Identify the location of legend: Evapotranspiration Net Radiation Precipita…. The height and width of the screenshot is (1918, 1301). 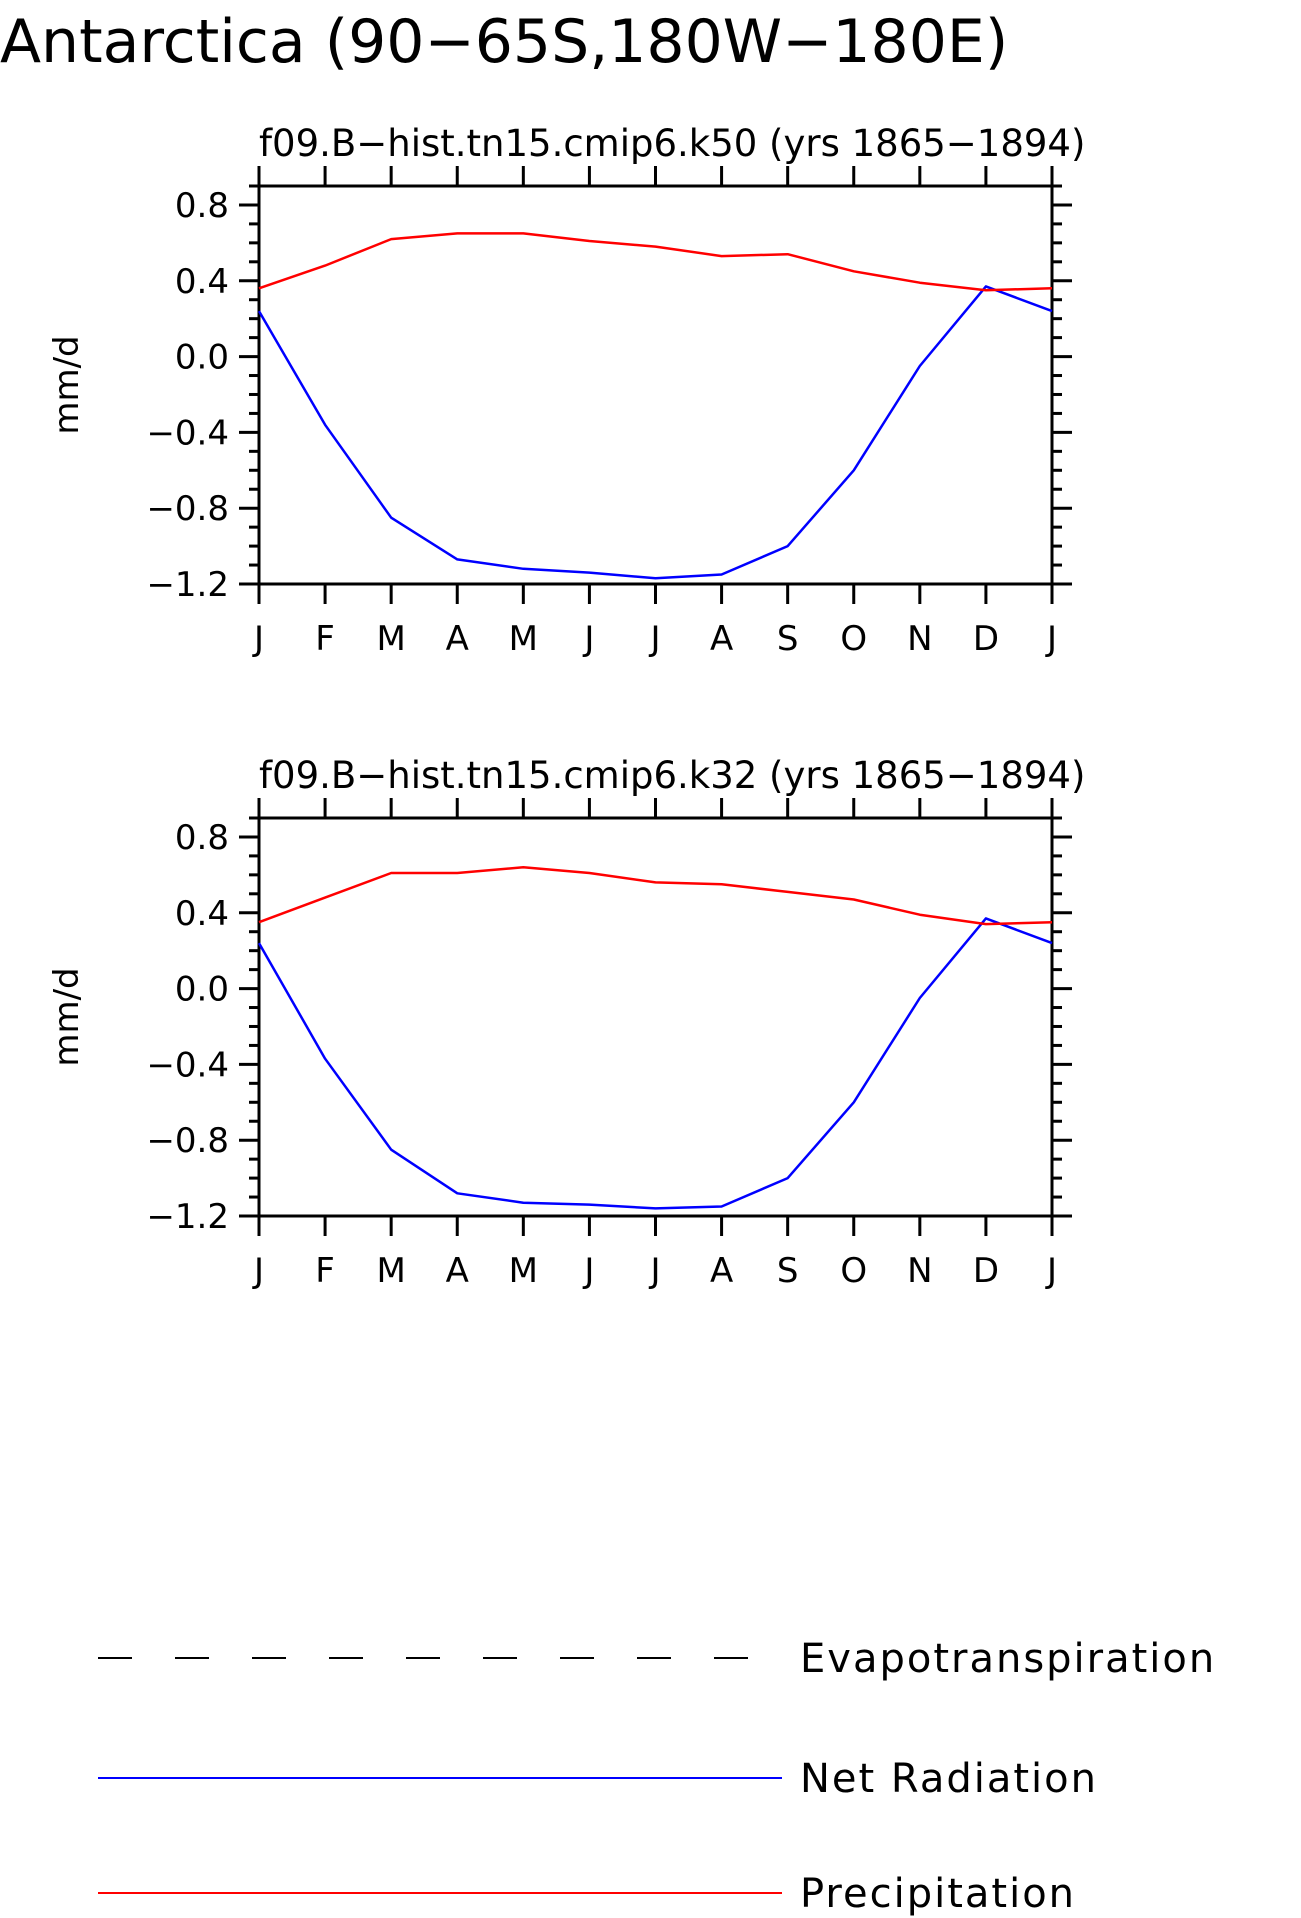
(657, 1776).